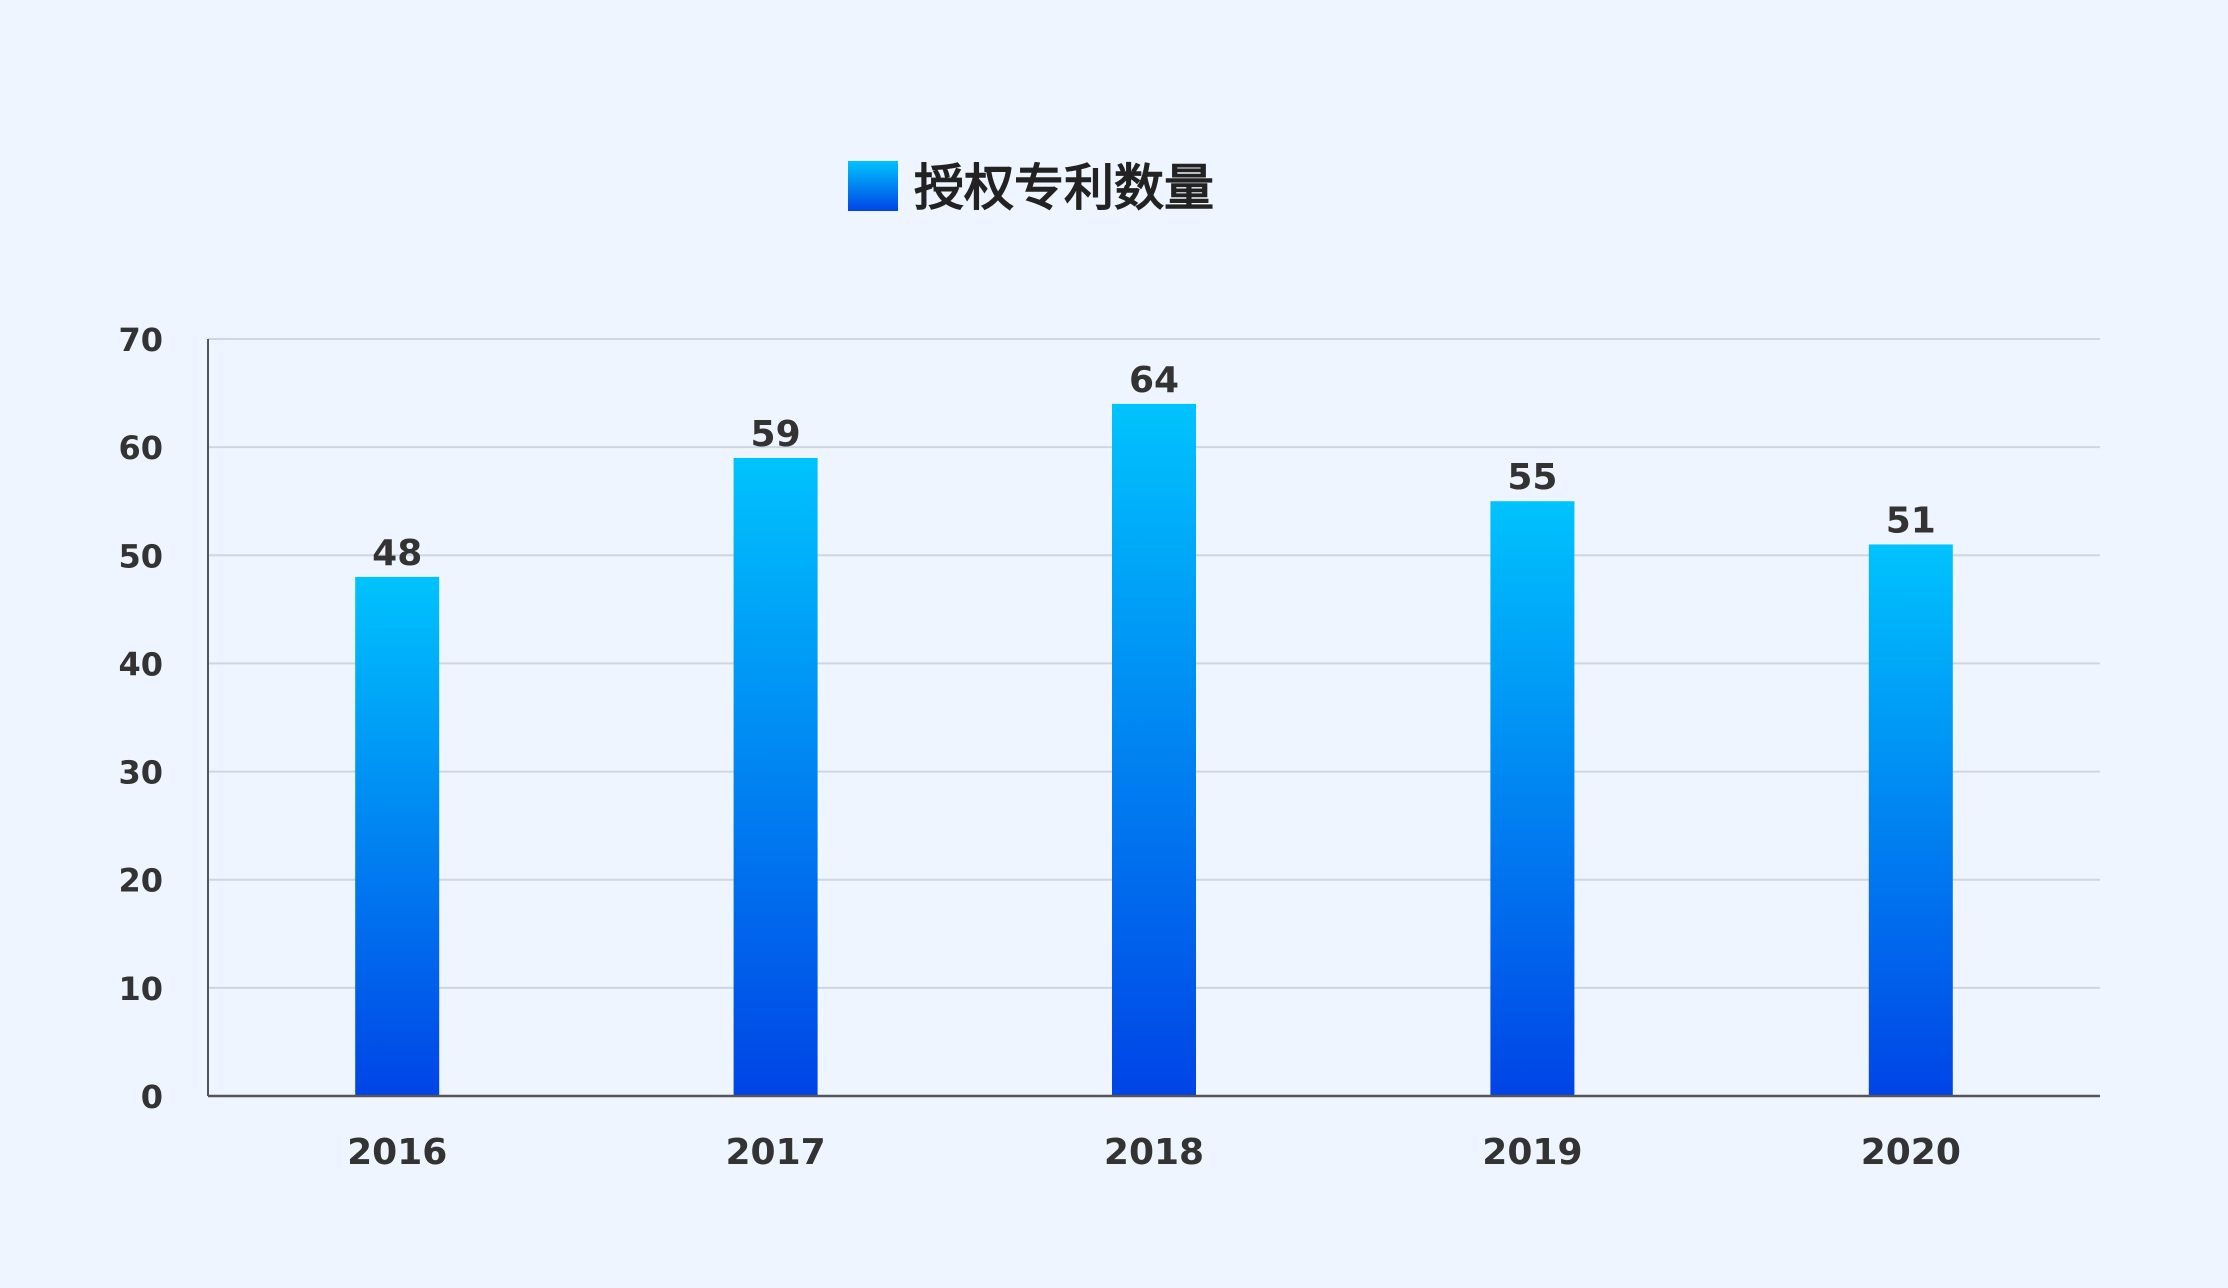  I want to click on y-axis-ticks: 0 10 20 30 40 50 60 70, so click(140, 718).